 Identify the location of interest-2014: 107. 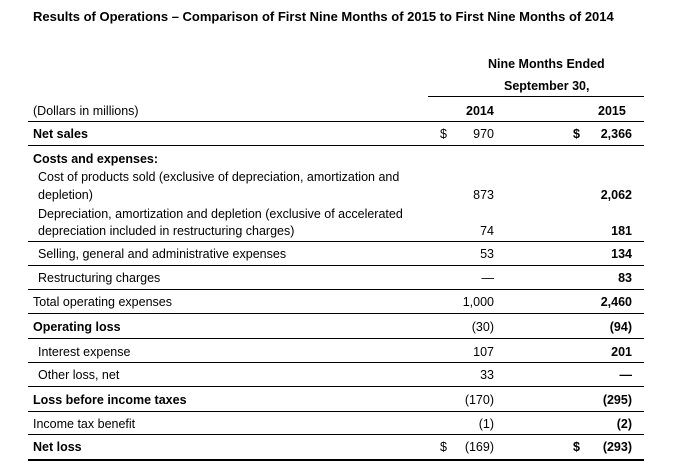
(483, 352).